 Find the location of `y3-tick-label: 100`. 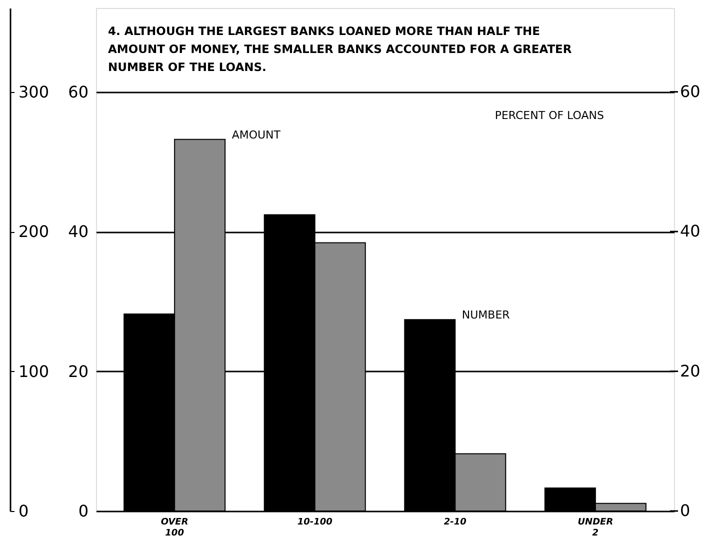

y3-tick-label: 100 is located at coordinates (34, 371).